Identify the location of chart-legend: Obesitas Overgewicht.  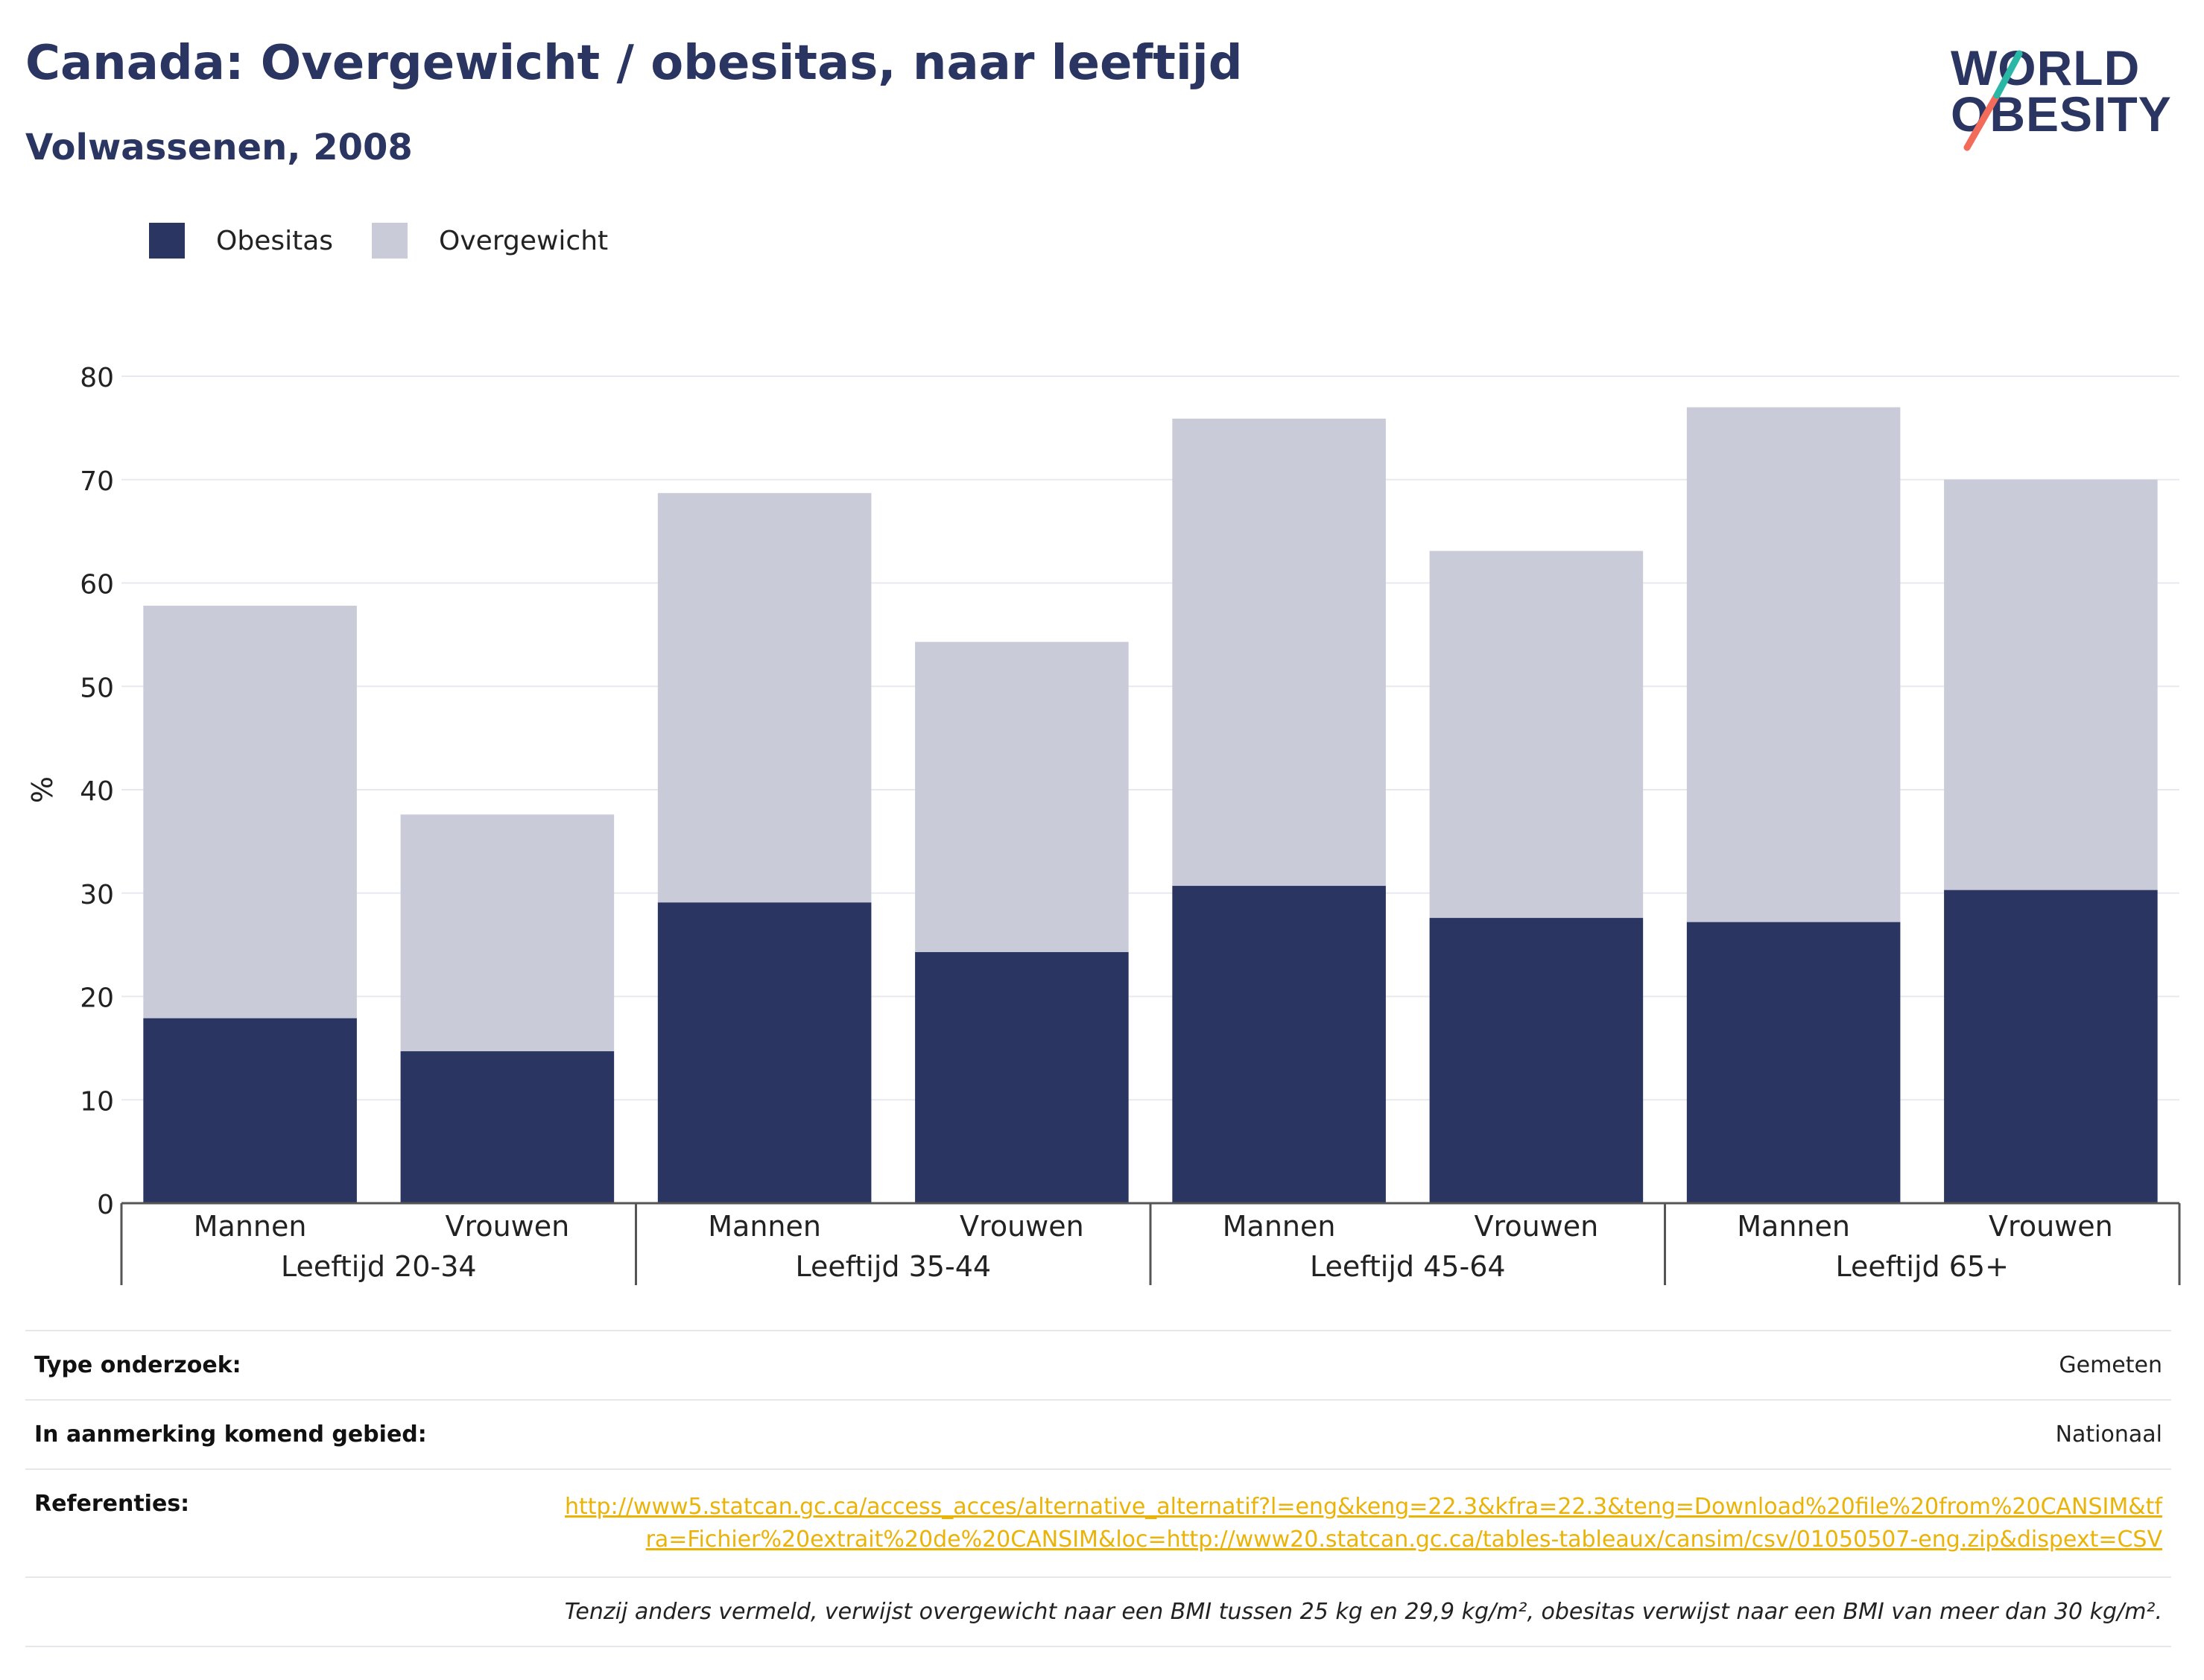
(398, 240).